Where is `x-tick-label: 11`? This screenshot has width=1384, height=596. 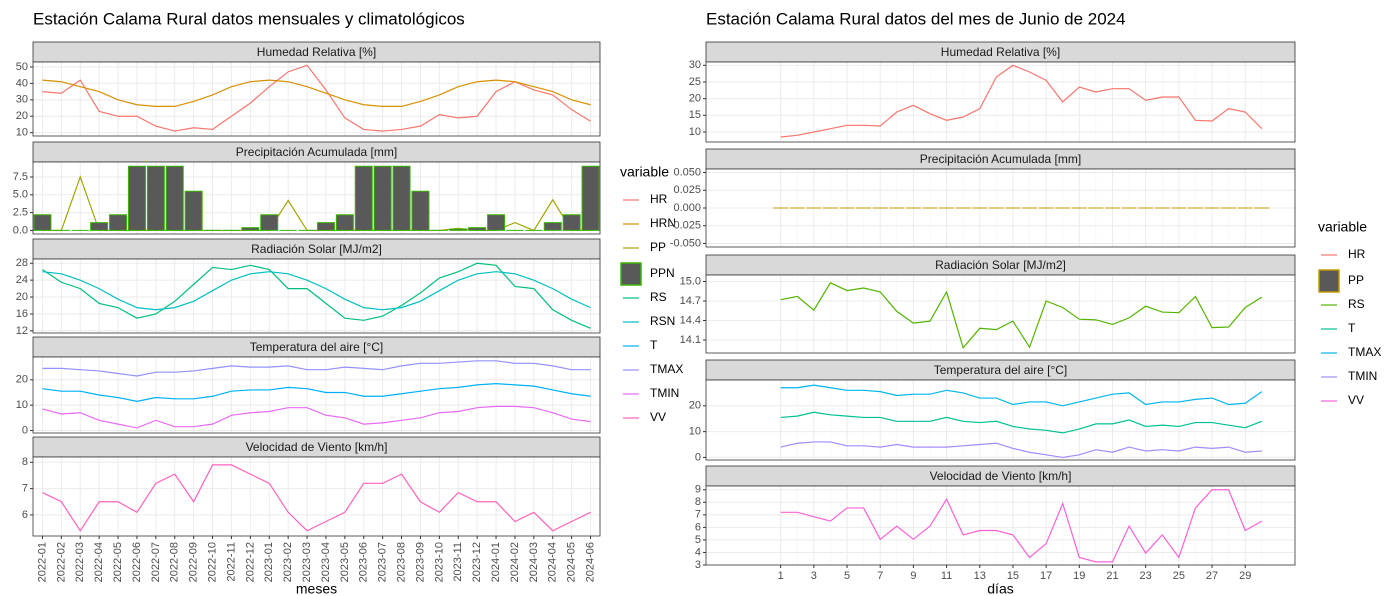
x-tick-label: 11 is located at coordinates (946, 576).